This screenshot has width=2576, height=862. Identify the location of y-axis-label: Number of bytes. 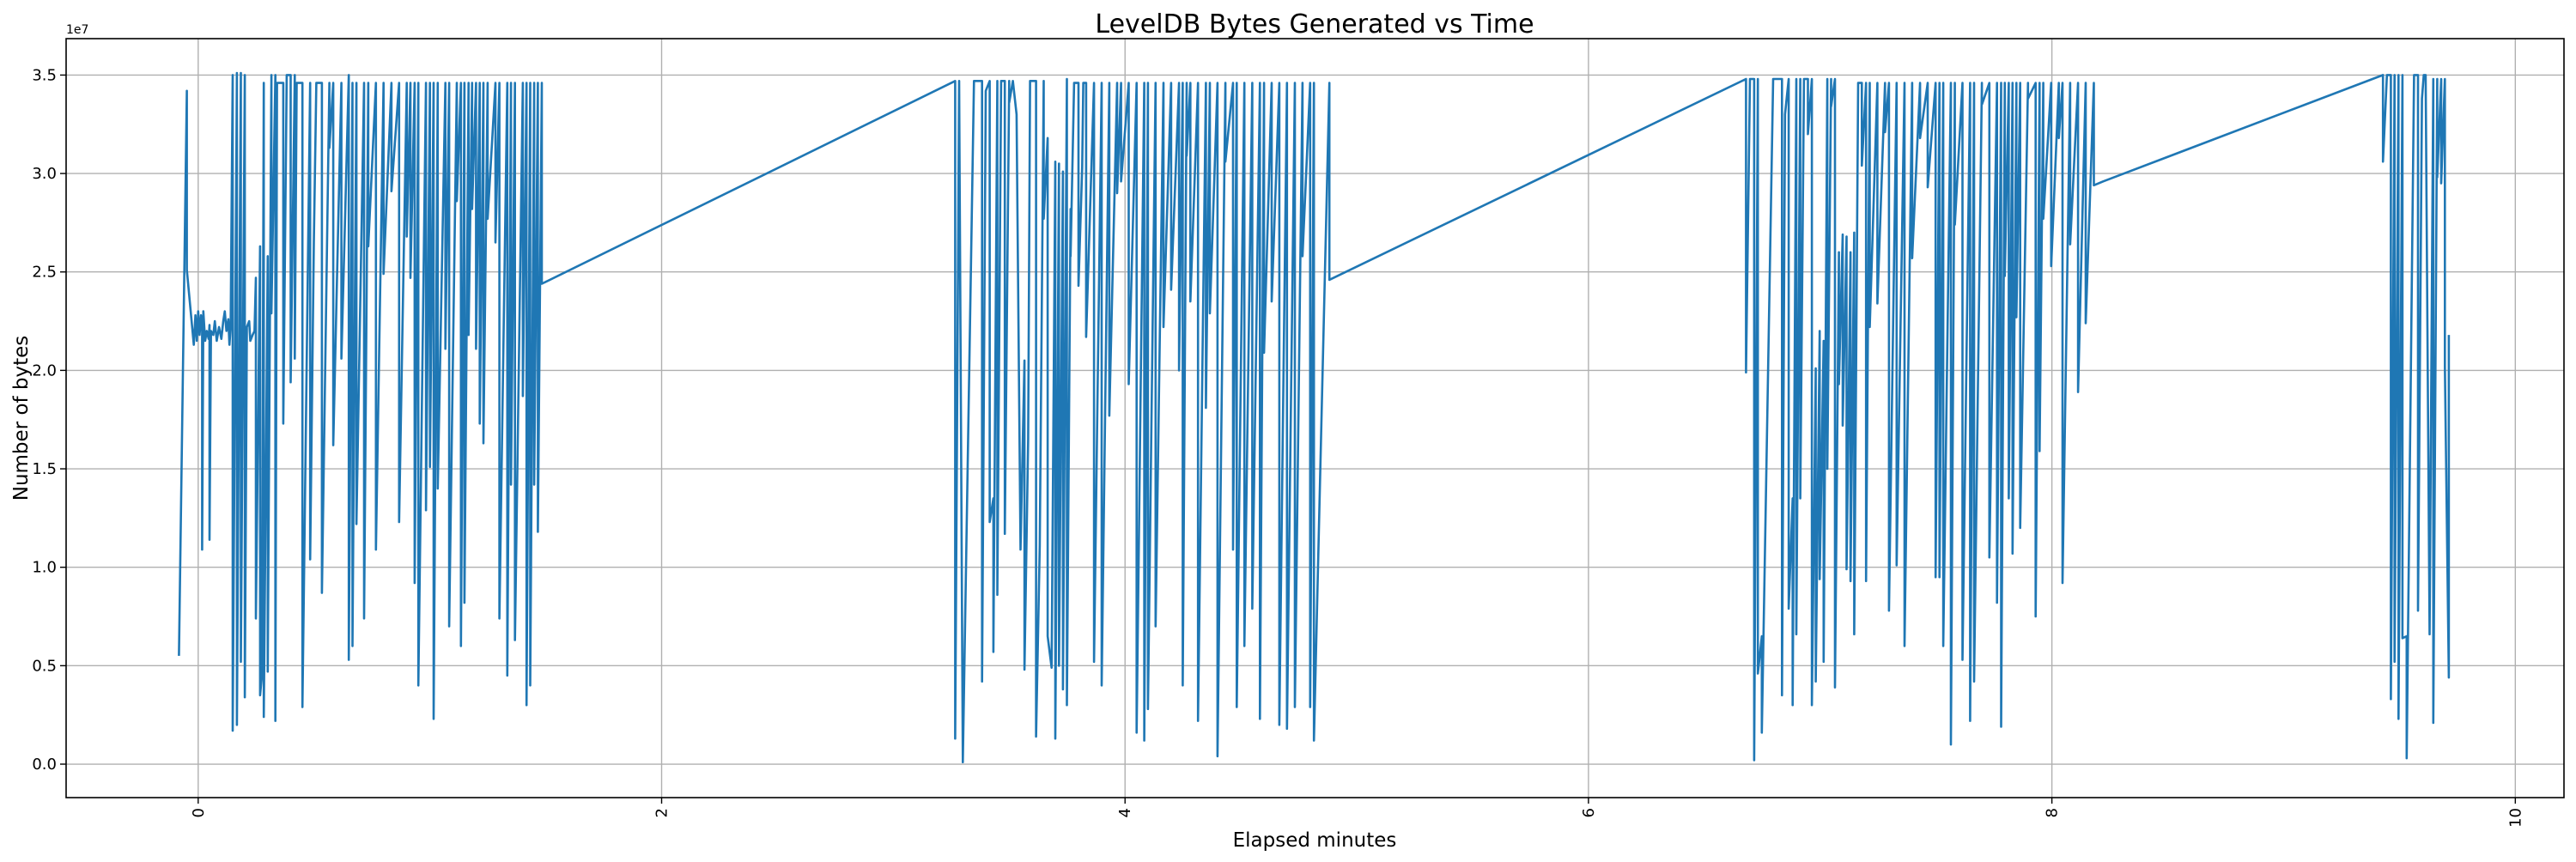
(21, 418).